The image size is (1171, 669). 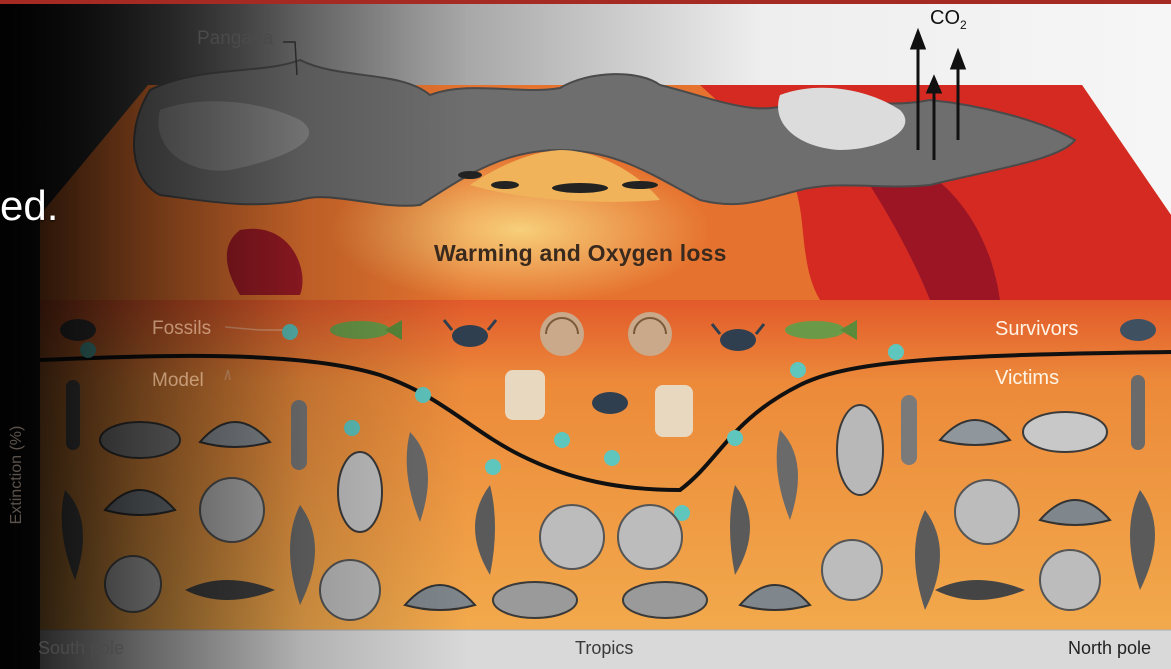 What do you see at coordinates (16, 475) in the screenshot?
I see `y-axis-label: Extinction (%)` at bounding box center [16, 475].